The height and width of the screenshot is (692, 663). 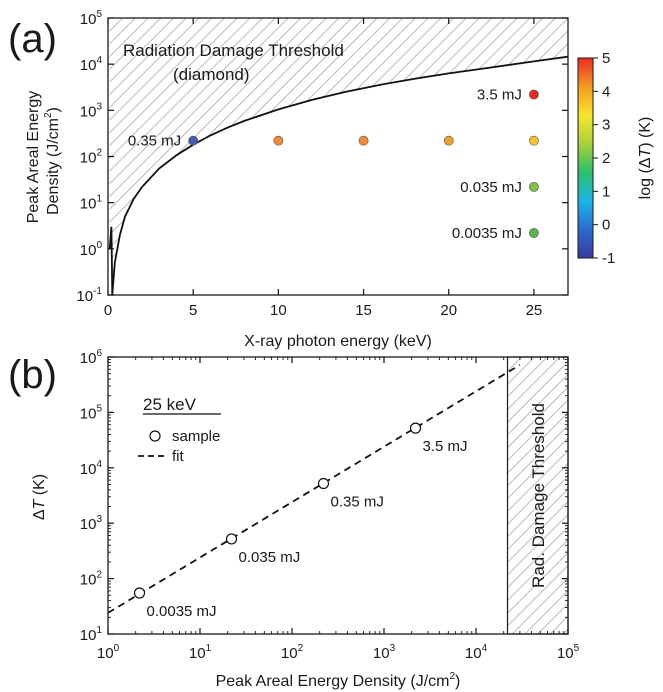 I want to click on point-label-a: 3.5 mJ, so click(x=499, y=95).